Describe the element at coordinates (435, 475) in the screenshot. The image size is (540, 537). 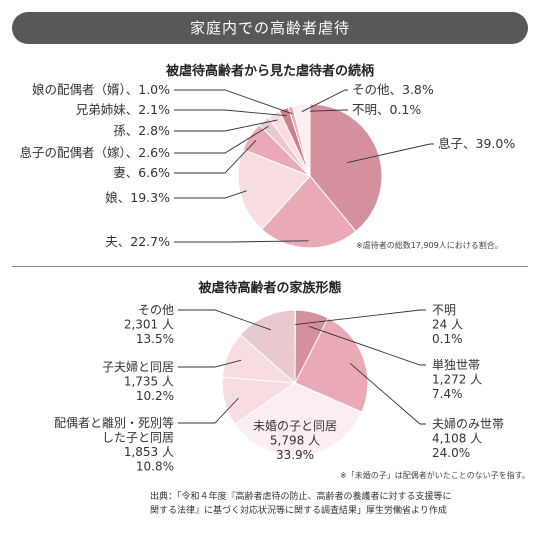
I see `chart2-note: ※「未婚の子」は配偶者がいたことのない子を指す。` at that location.